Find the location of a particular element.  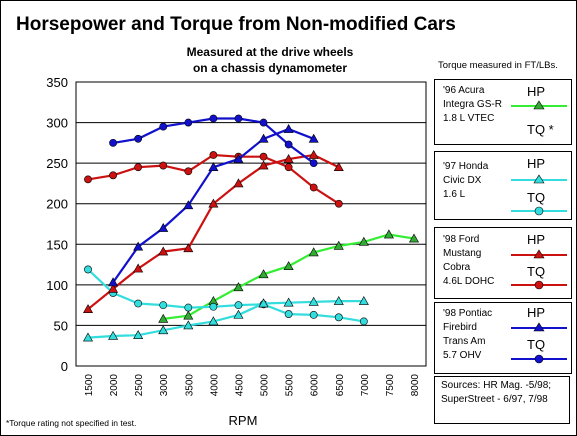

legend-ford-swatches is located at coordinates (539, 269).